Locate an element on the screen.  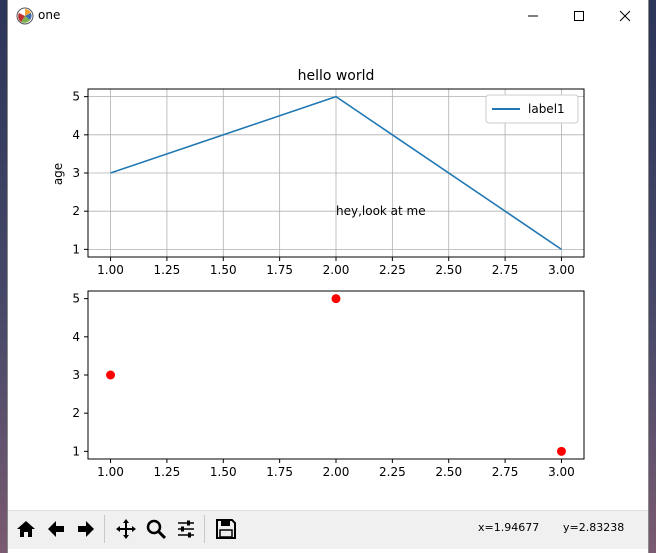
save-icon is located at coordinates (226, 529).